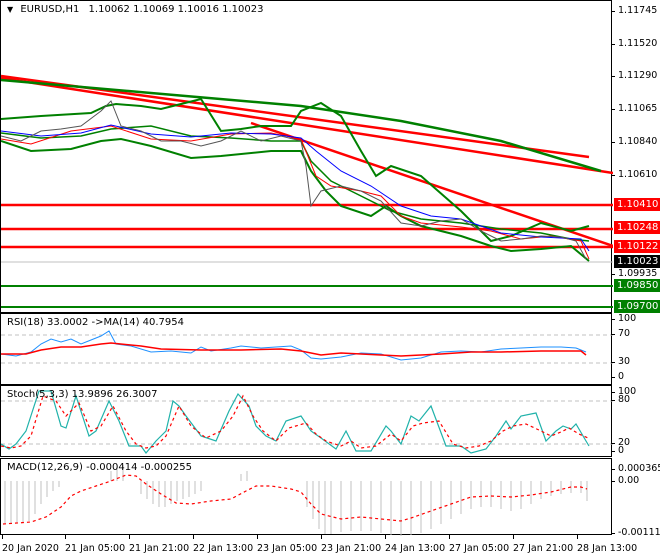  I want to click on macd-panel: MACD(12,26,9) -0.000414 -0.000255, so click(306, 497).